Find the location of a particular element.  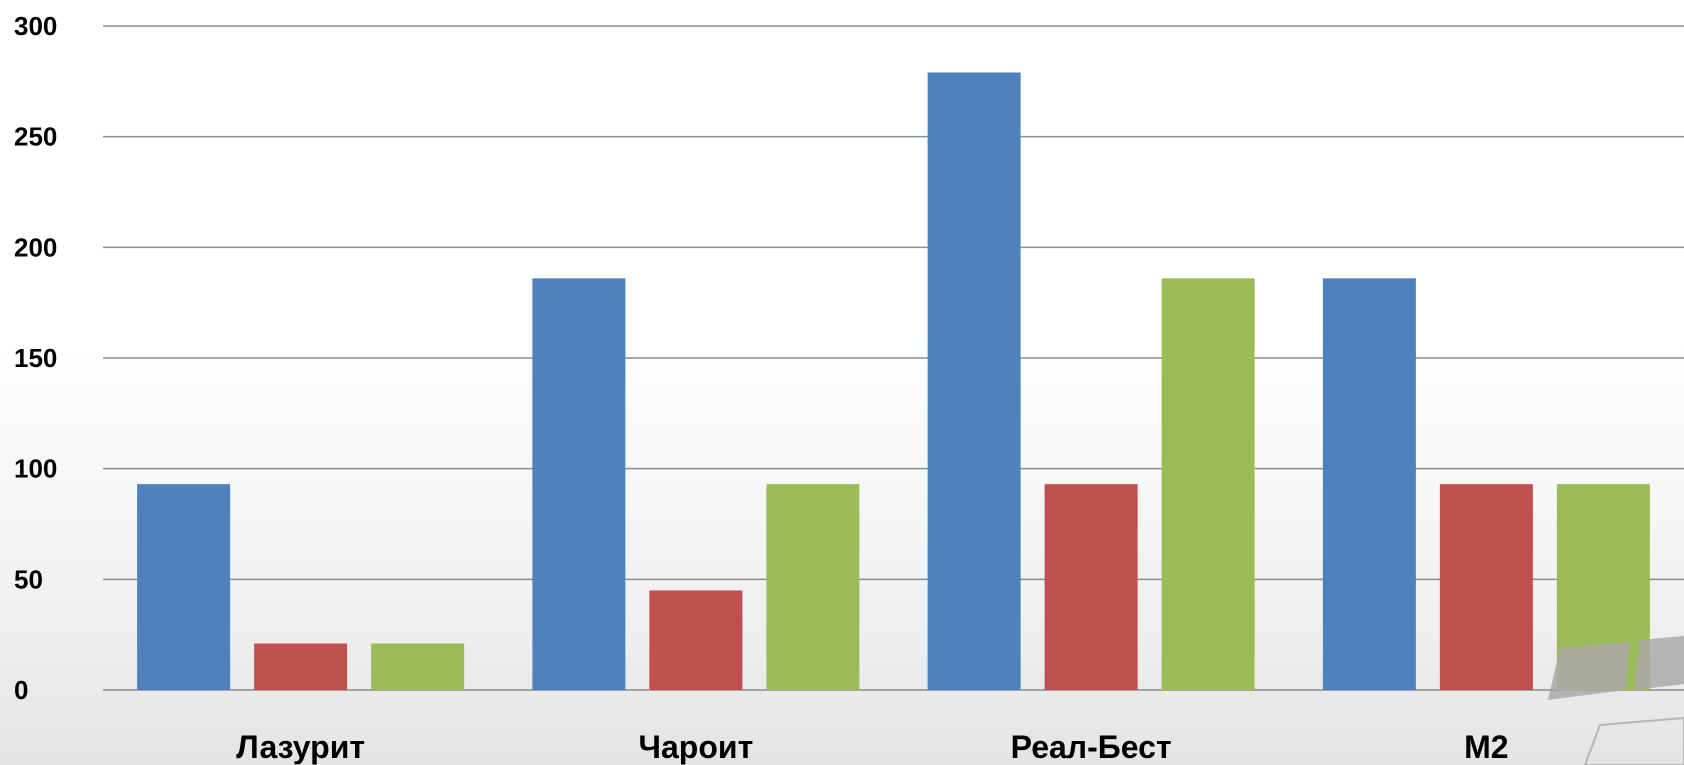

category-label: М2 is located at coordinates (1486, 747).